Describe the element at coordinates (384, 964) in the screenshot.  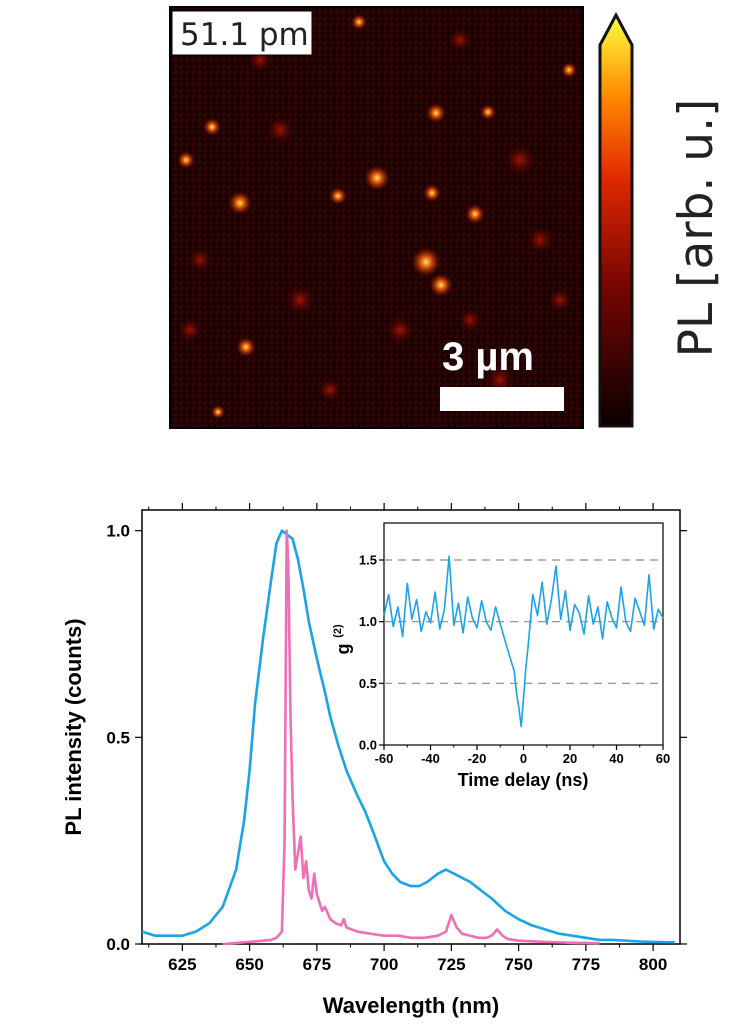
I see `x-tick-label: 700` at that location.